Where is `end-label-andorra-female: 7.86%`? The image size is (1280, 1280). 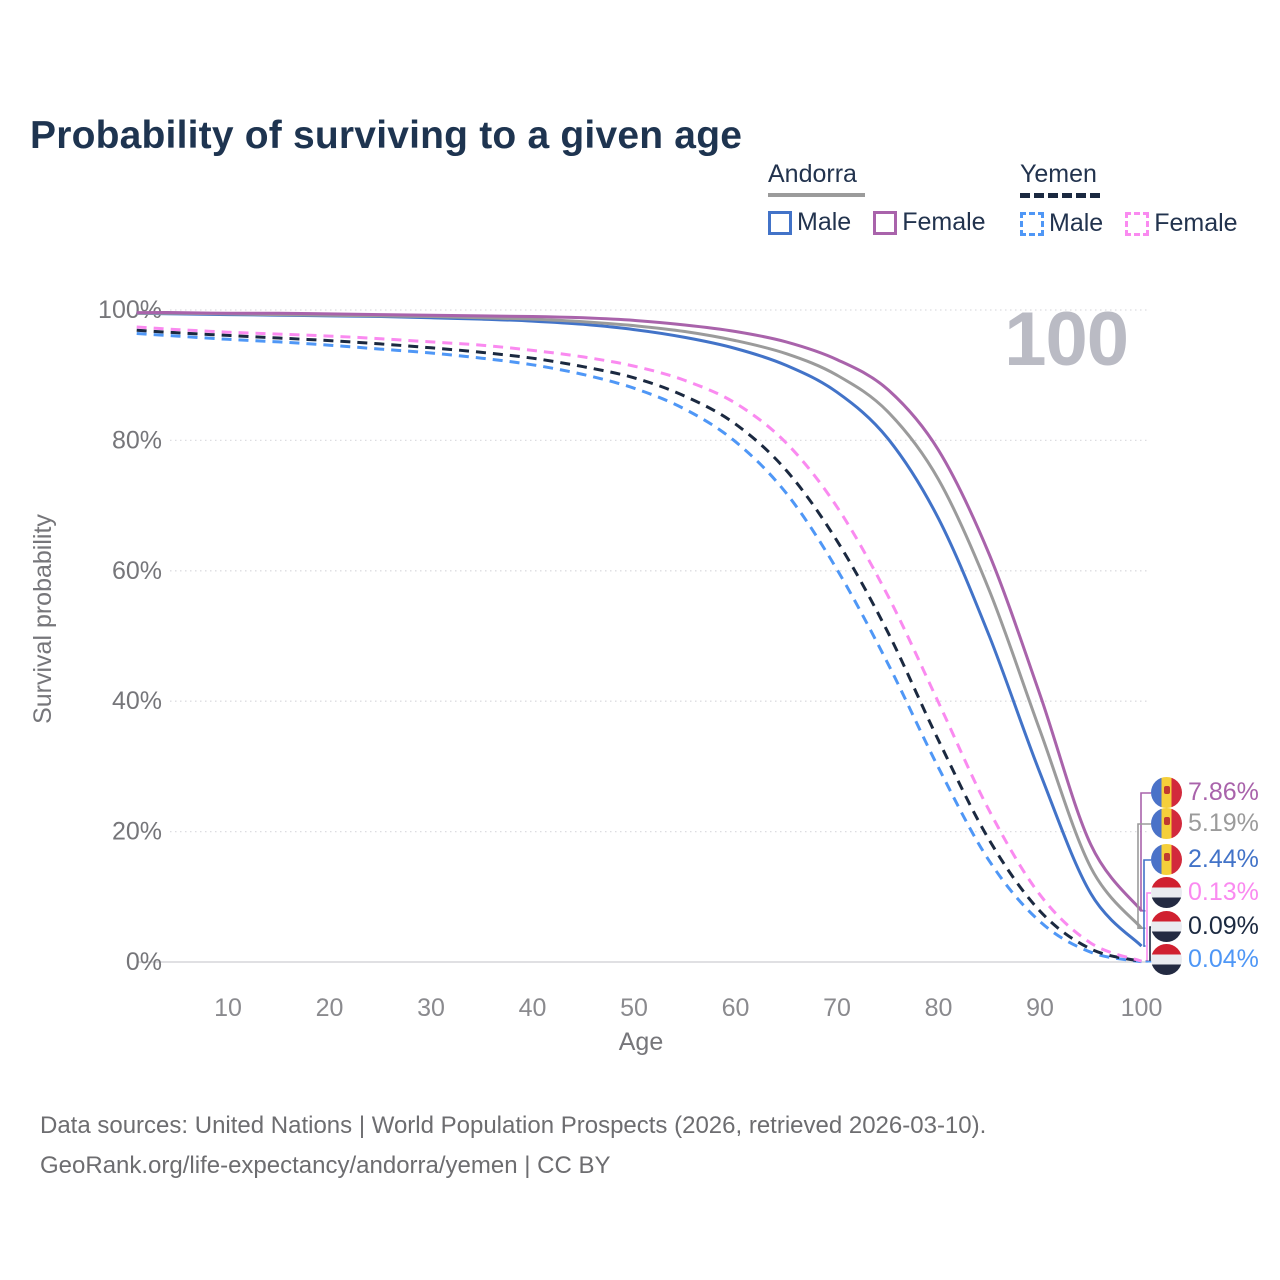 end-label-andorra-female: 7.86% is located at coordinates (1205, 792).